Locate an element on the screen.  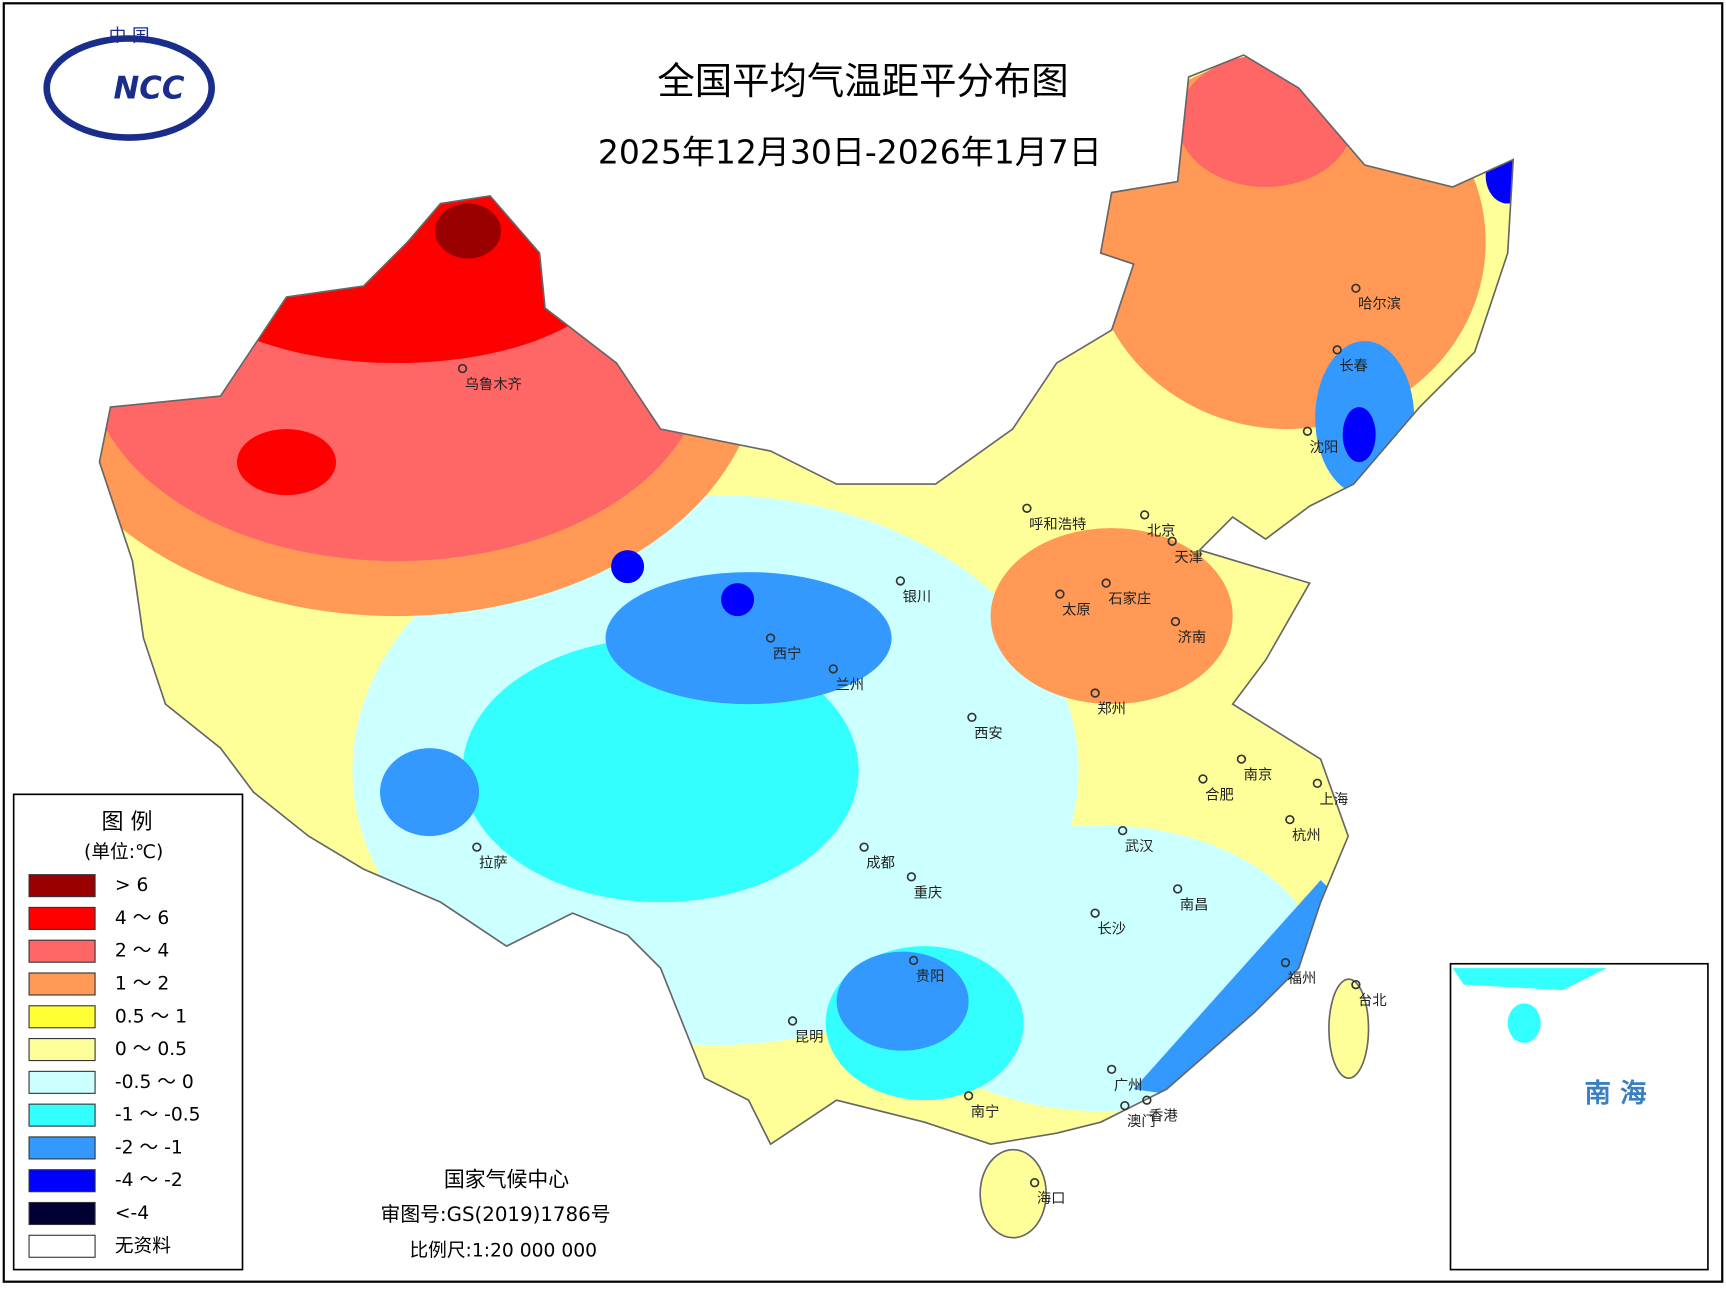
legend-title: 图 例 is located at coordinates (126, 822).